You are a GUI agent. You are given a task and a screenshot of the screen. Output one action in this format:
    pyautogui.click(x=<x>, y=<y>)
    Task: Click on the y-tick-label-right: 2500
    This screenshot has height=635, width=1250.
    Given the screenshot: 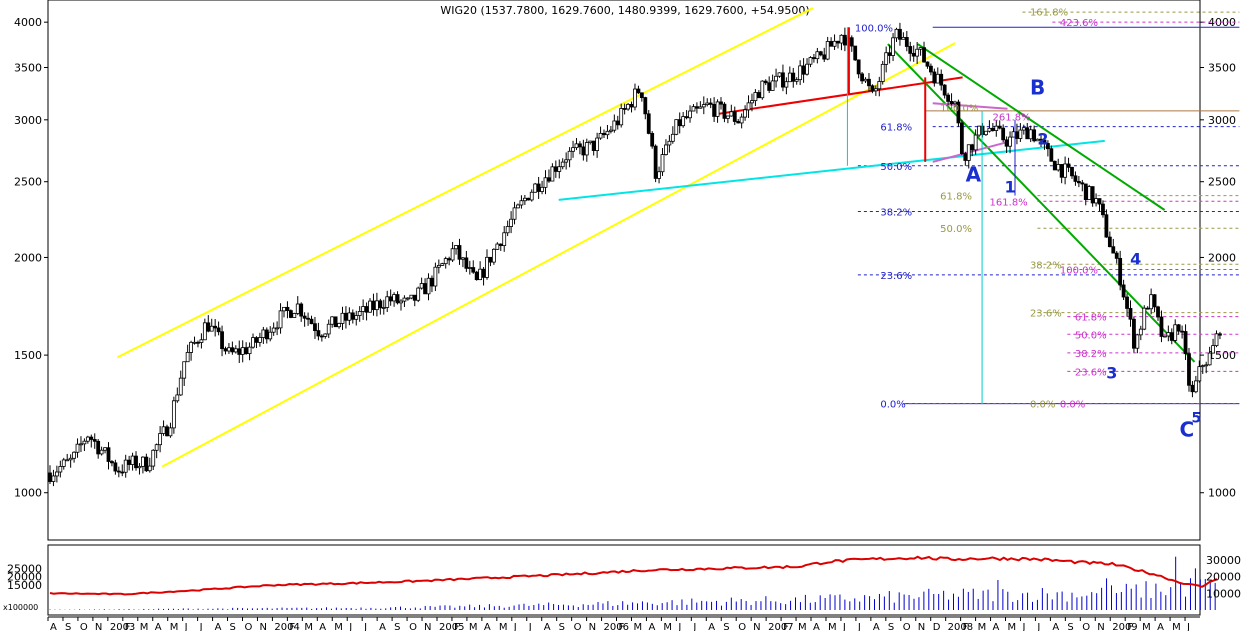 What is the action you would take?
    pyautogui.click(x=1222, y=182)
    